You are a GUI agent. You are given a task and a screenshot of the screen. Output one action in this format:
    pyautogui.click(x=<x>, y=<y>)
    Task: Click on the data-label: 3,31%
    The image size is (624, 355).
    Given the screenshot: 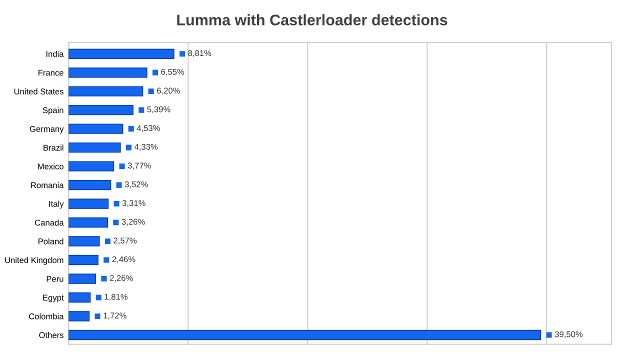 What is the action you would take?
    pyautogui.click(x=134, y=204)
    